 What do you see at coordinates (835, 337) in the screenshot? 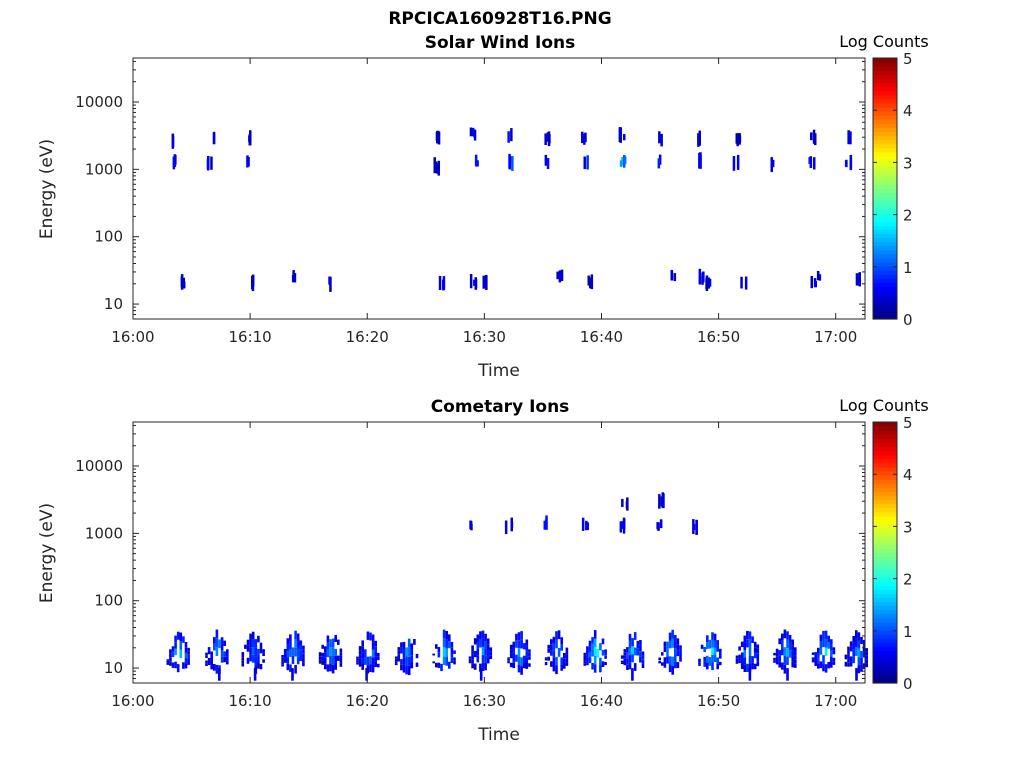
I see `x-tick-label: 17:00` at bounding box center [835, 337].